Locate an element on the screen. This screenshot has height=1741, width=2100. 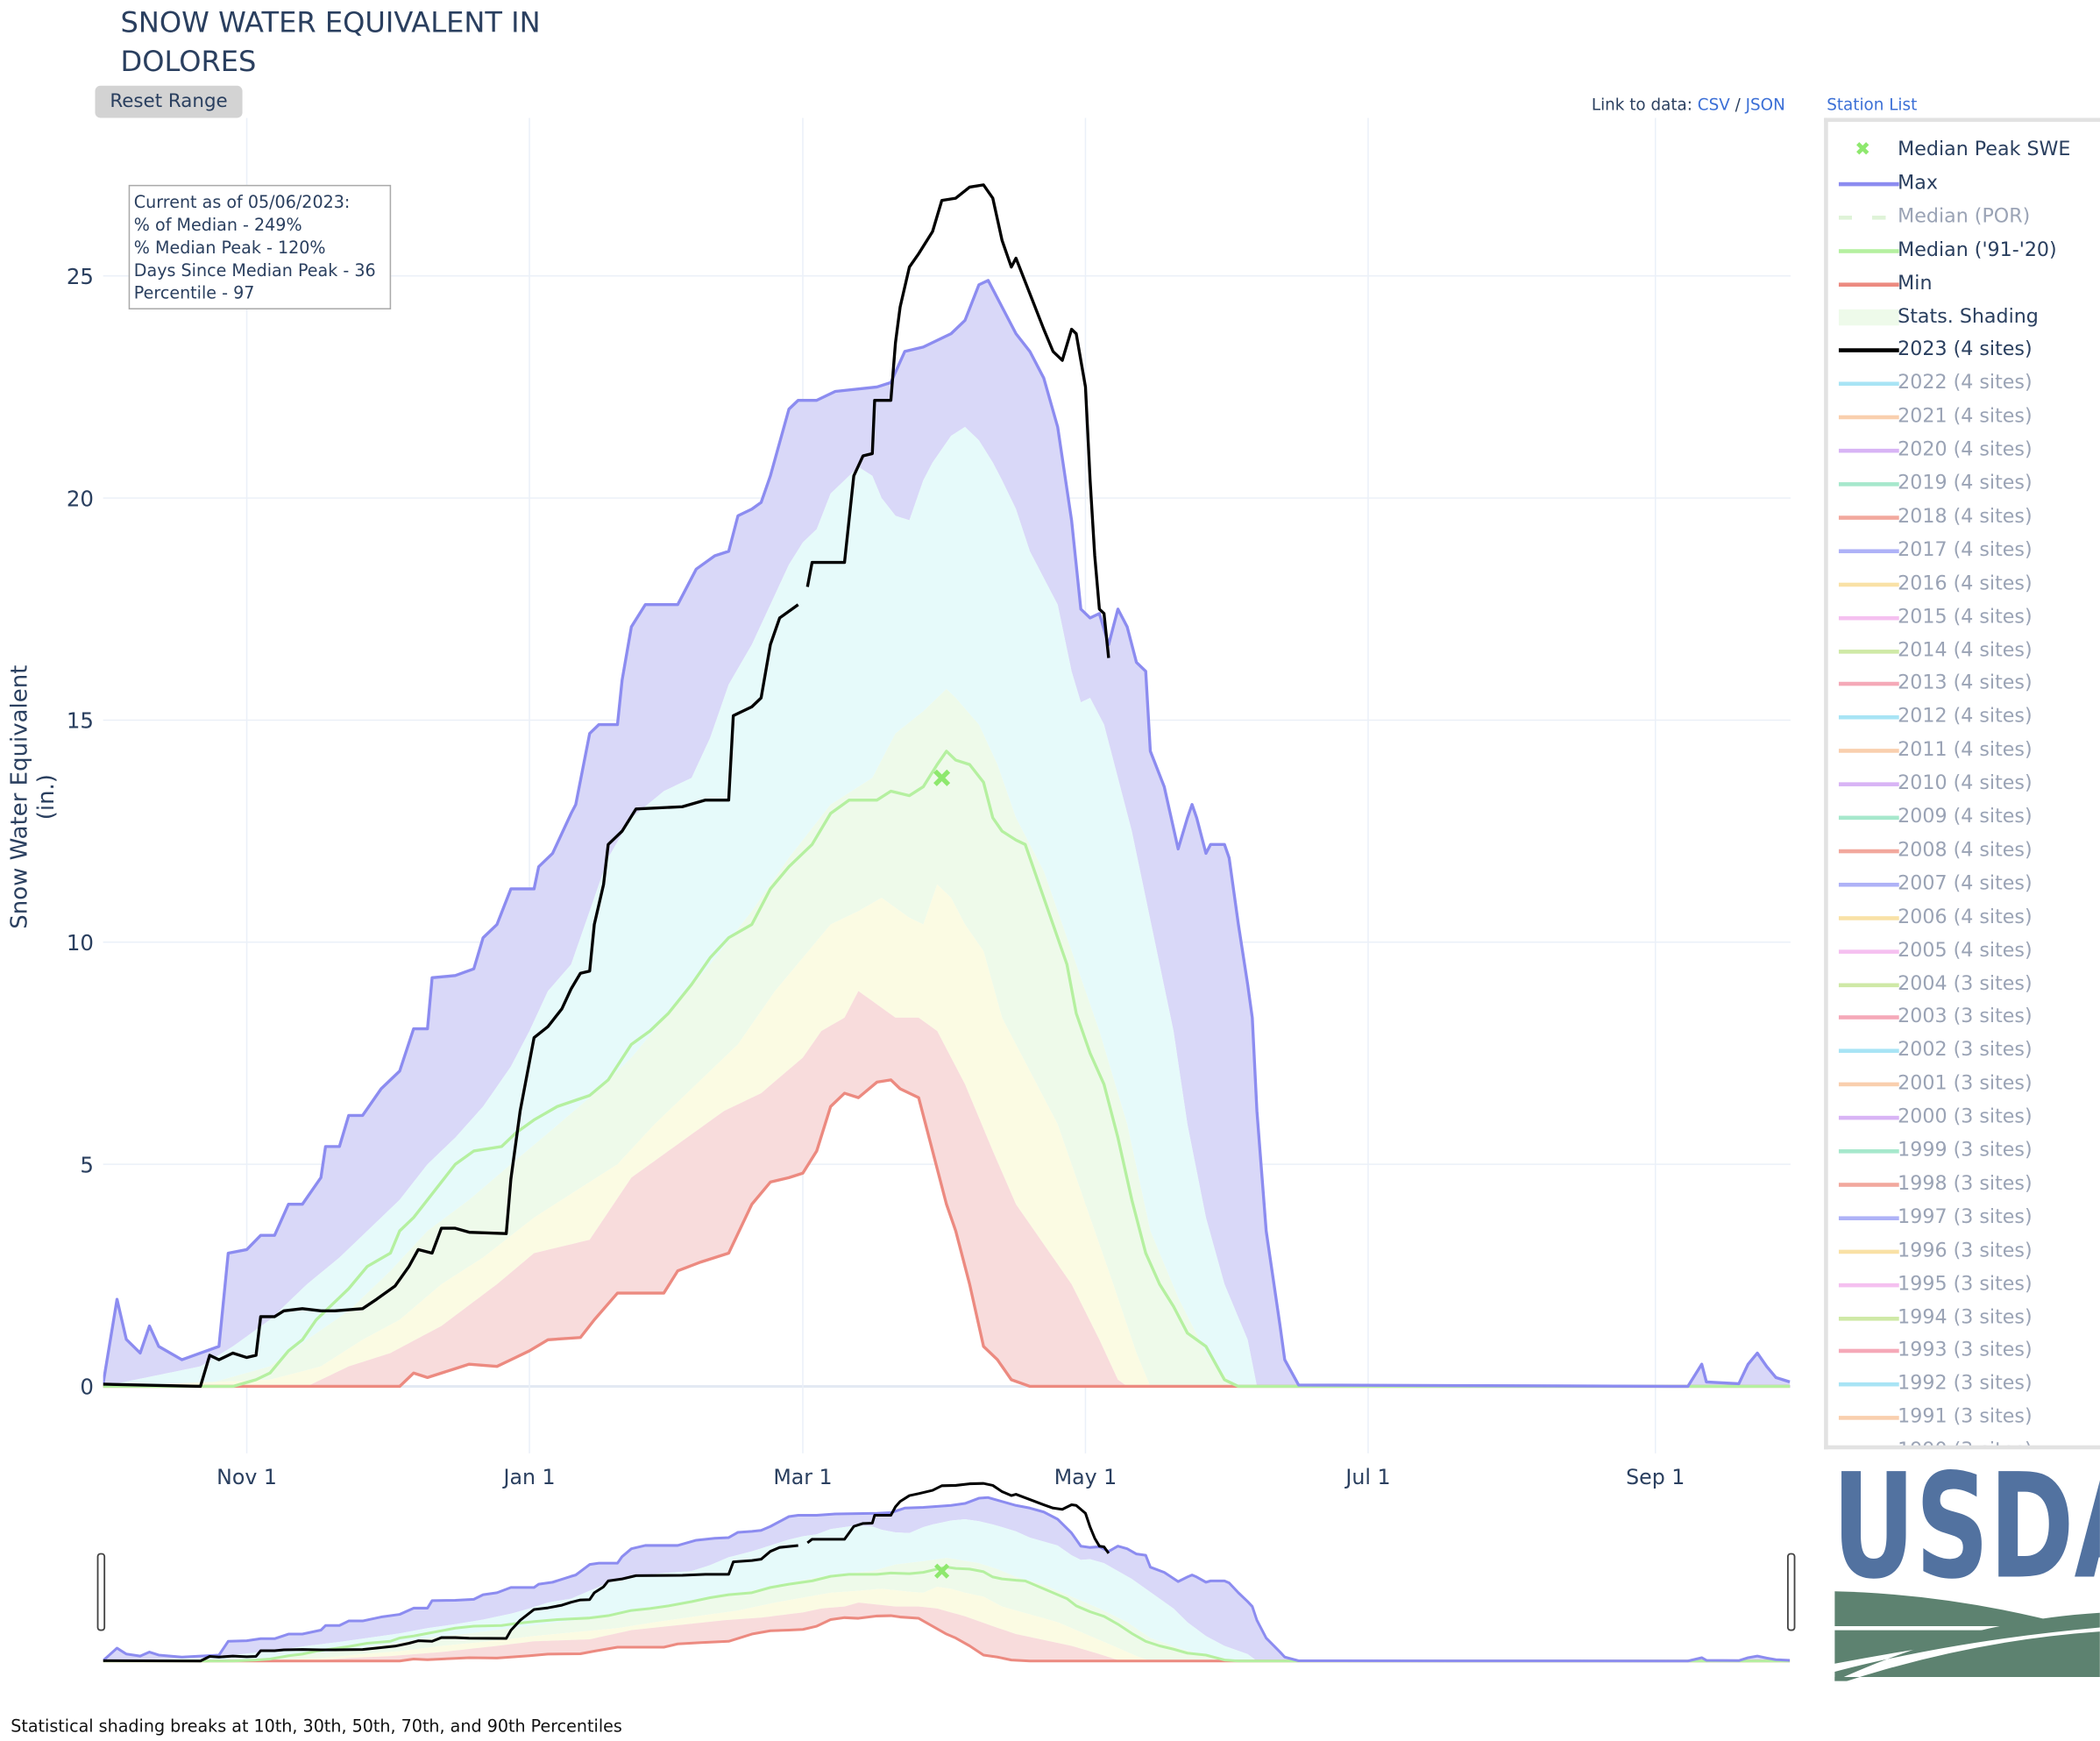
legend-item: 1990 (3 sites) is located at coordinates (1964, 1441).